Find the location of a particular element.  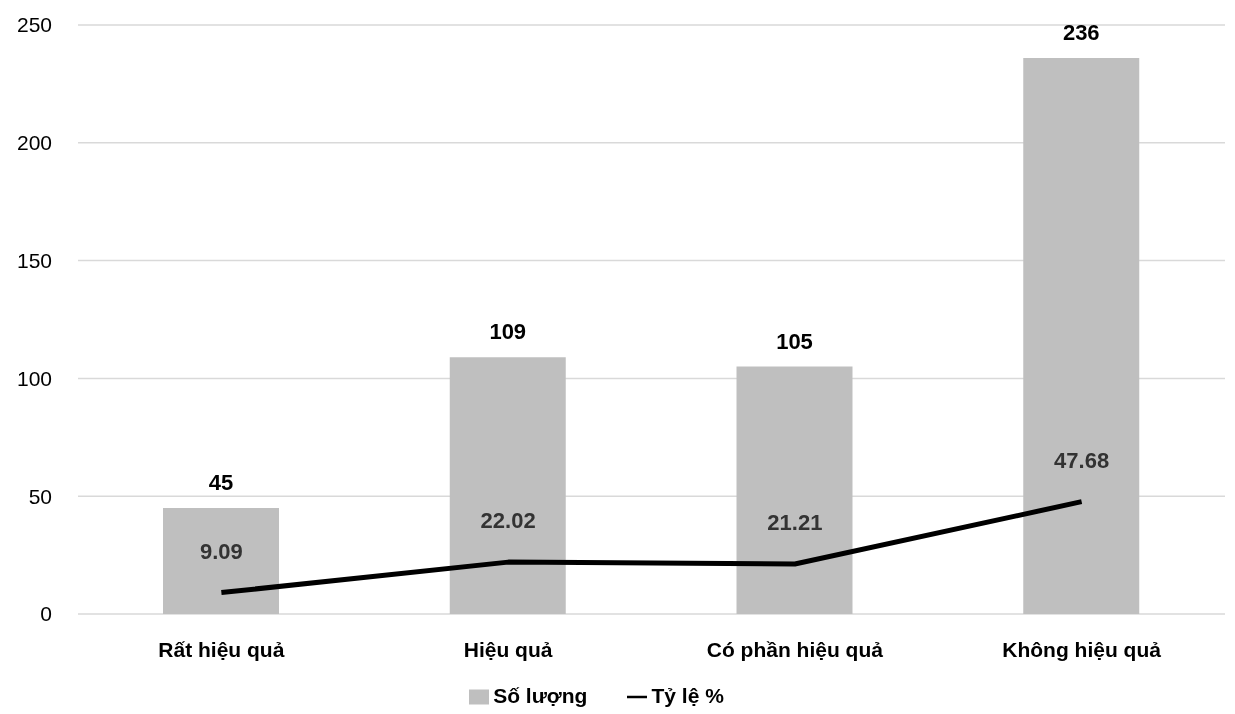

x-tick-label: Có phần hiệu quả is located at coordinates (795, 649).